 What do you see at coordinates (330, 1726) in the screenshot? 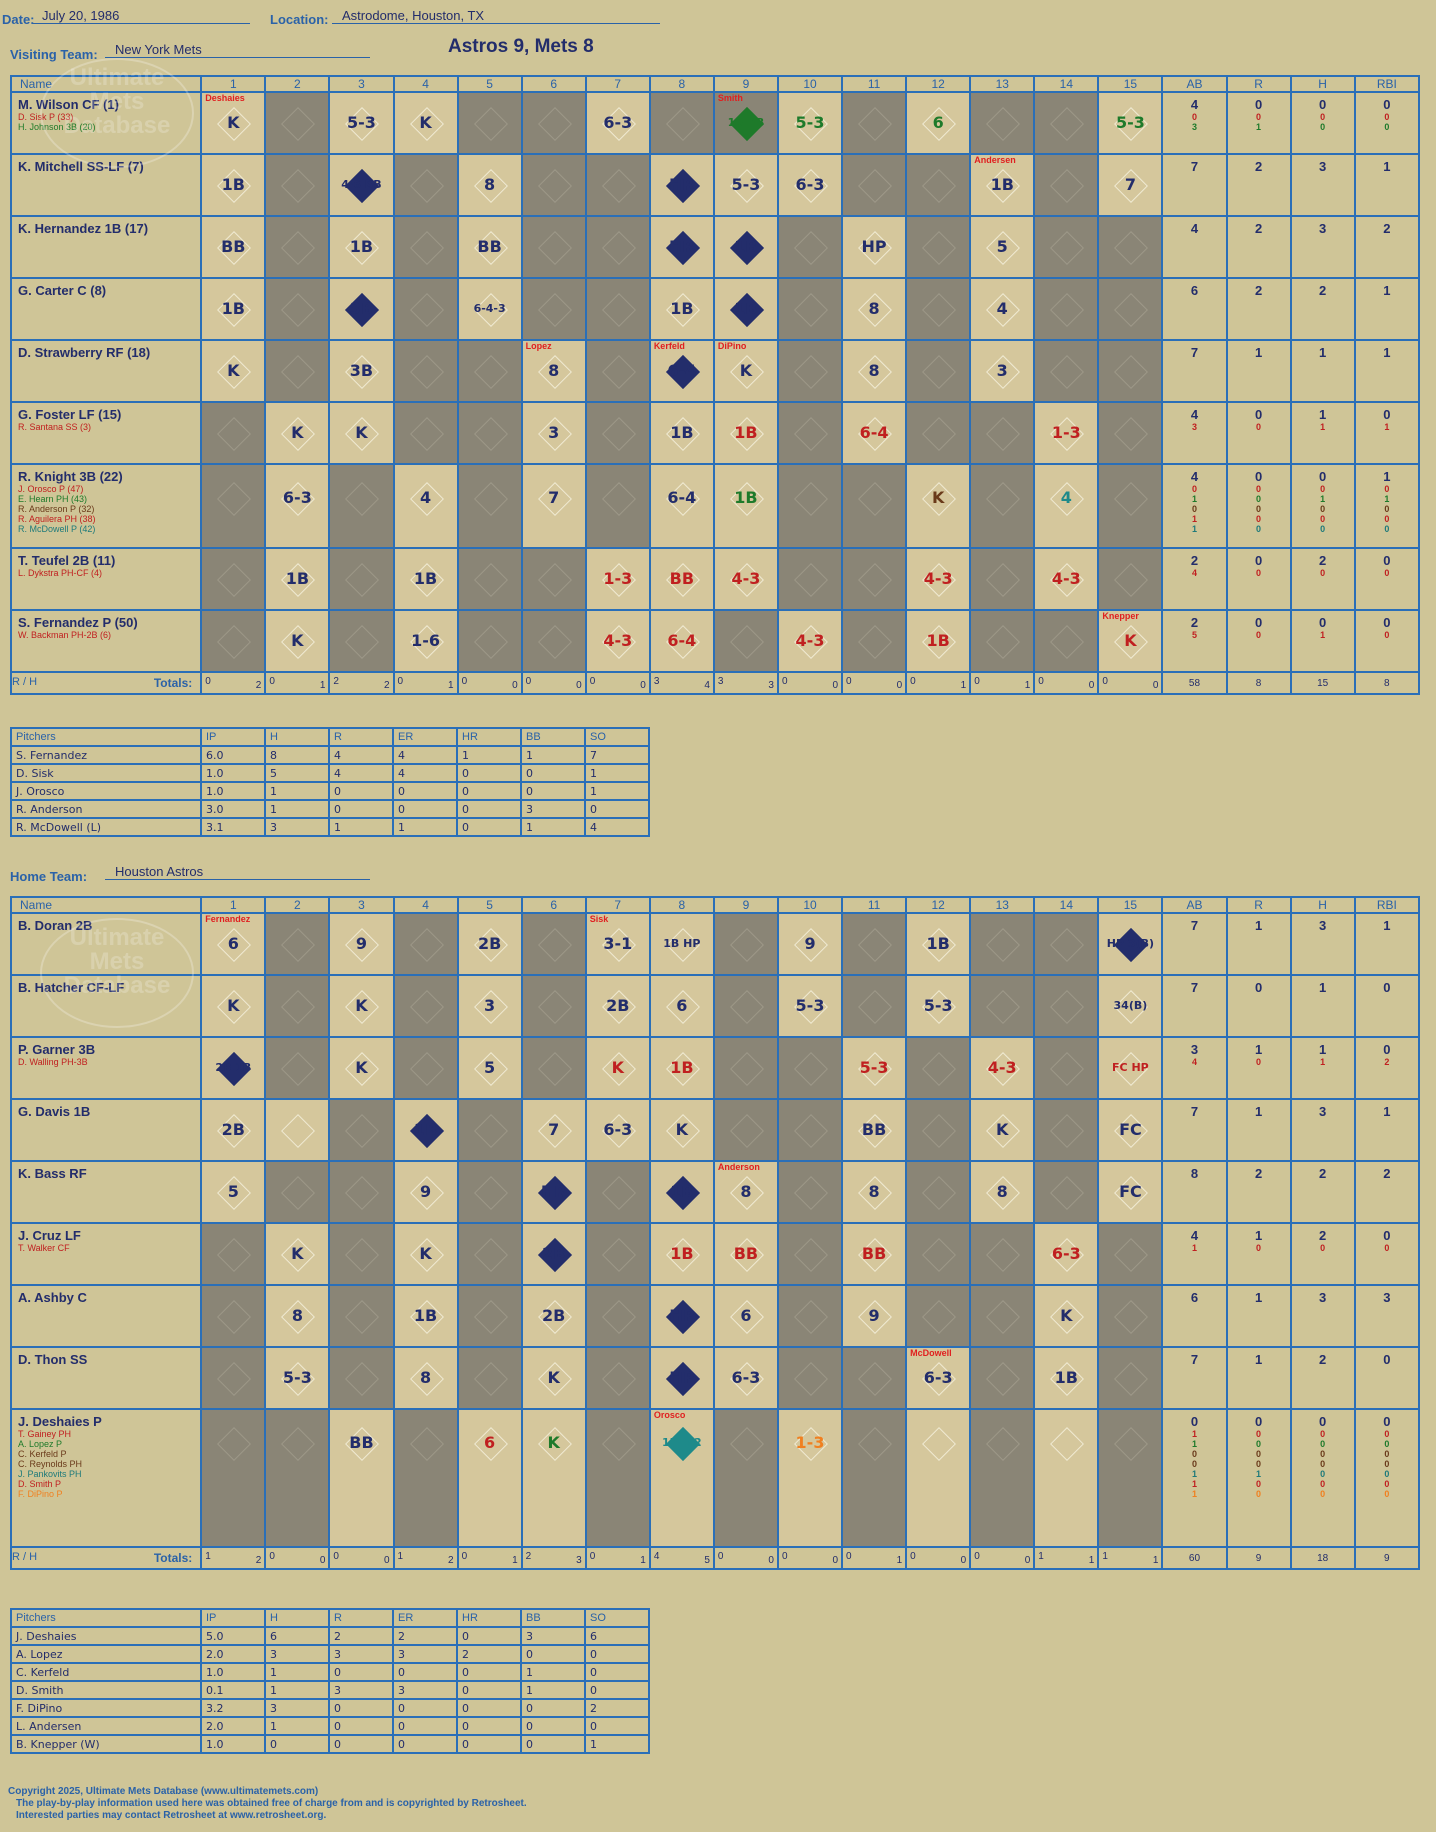
I see `pitcher-row: L. Andersen 2.0 1 0 0 0 0 0` at bounding box center [330, 1726].